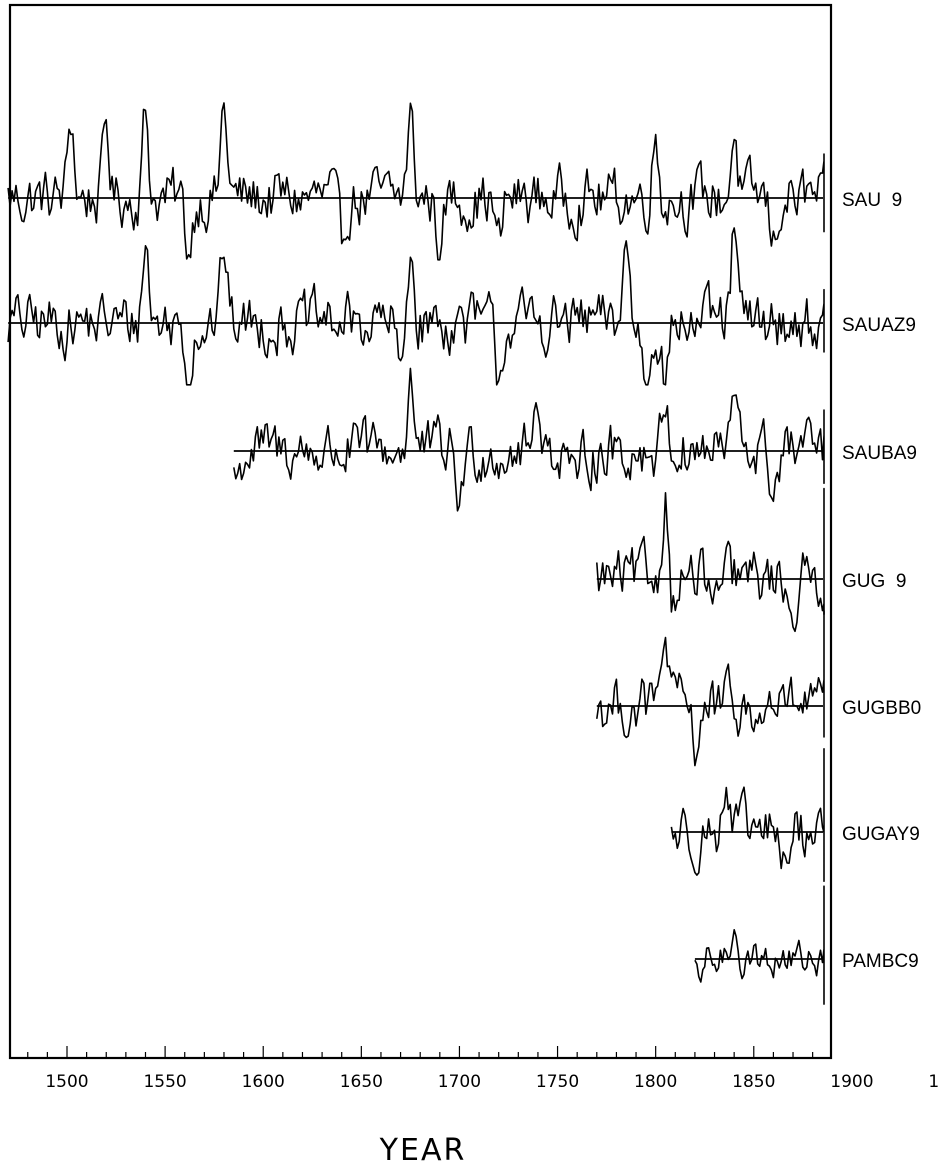  What do you see at coordinates (753, 1082) in the screenshot?
I see `x-tick-label: 1850` at bounding box center [753, 1082].